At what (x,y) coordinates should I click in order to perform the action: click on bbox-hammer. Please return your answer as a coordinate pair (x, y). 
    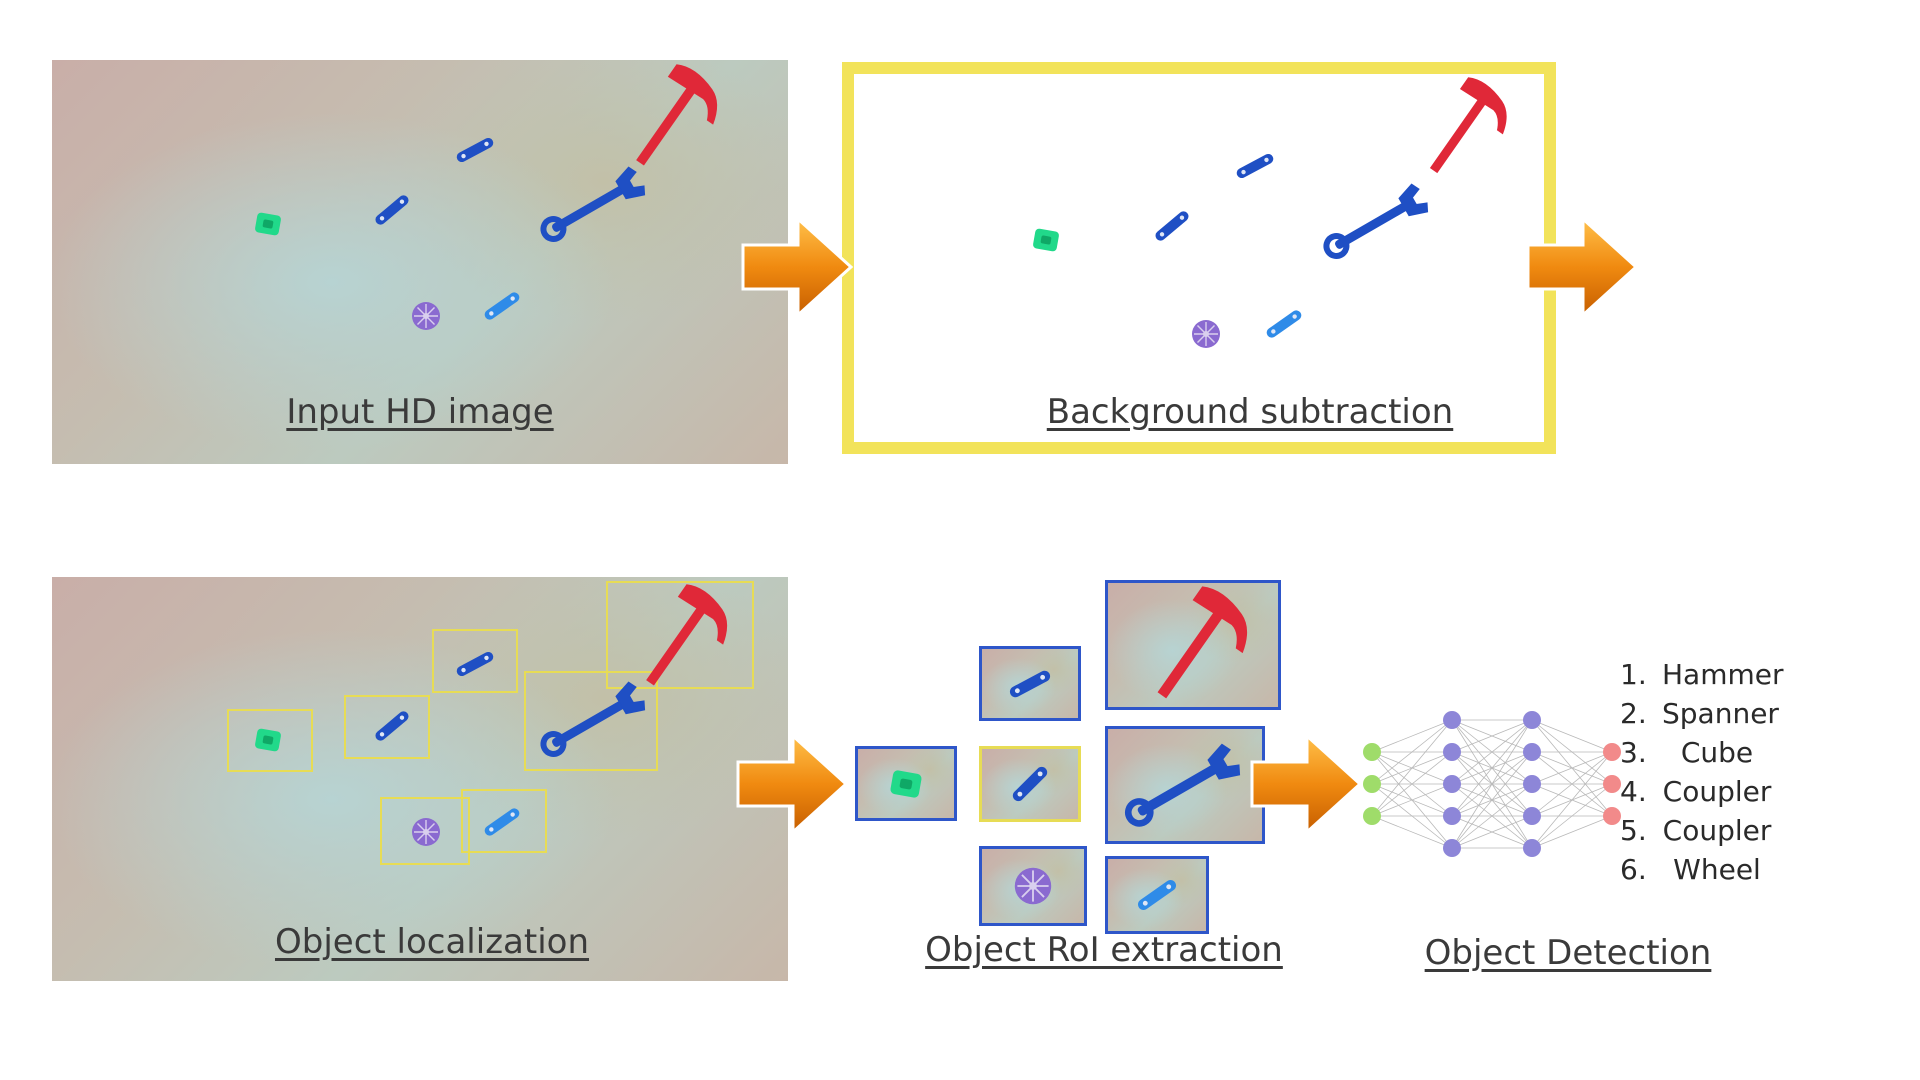
    Looking at the image, I should click on (680, 635).